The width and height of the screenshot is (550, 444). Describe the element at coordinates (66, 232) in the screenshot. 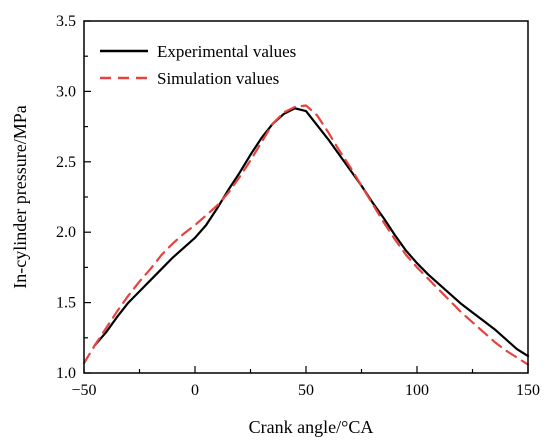

I see `y-tick-label: 2.0` at that location.